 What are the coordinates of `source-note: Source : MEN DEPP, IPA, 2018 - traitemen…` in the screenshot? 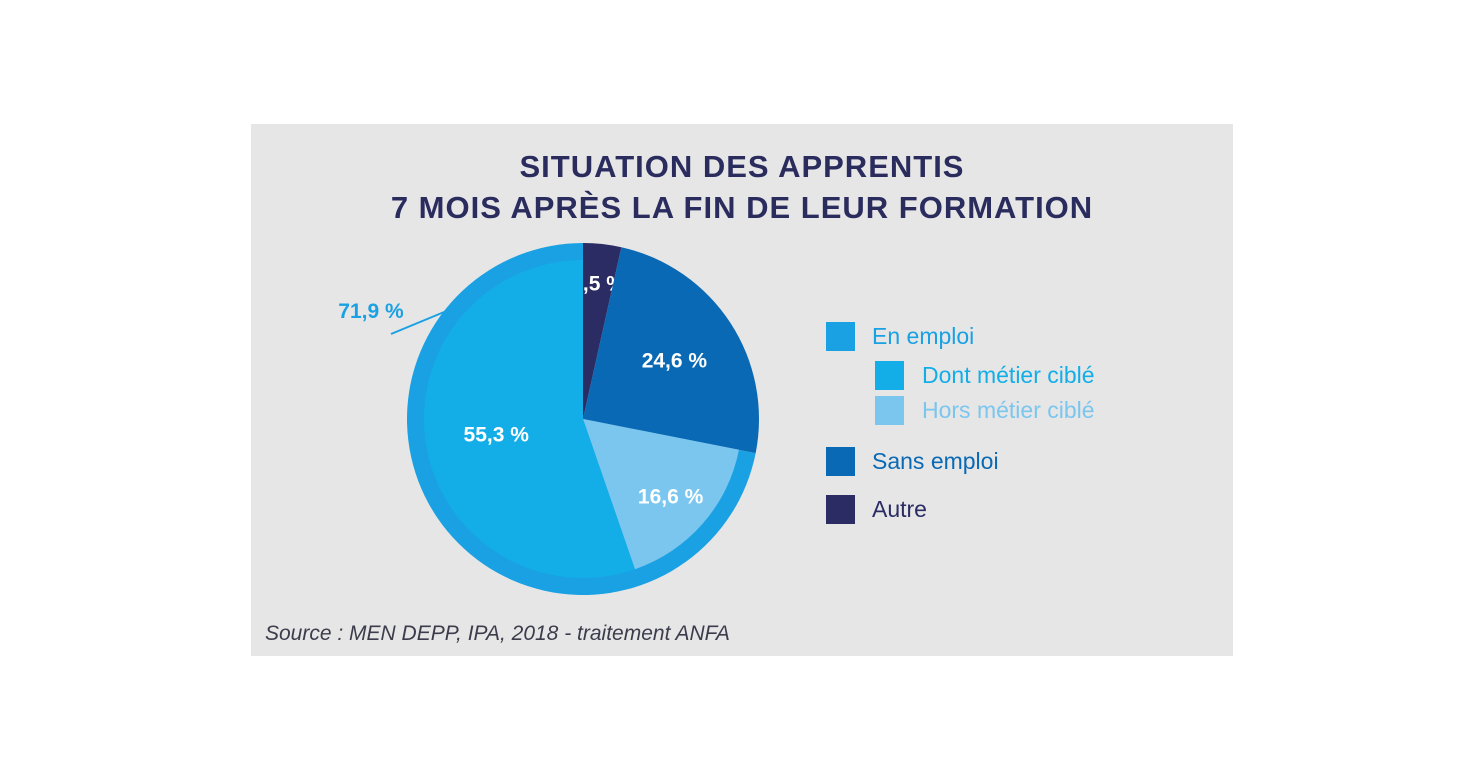 It's located at (497, 633).